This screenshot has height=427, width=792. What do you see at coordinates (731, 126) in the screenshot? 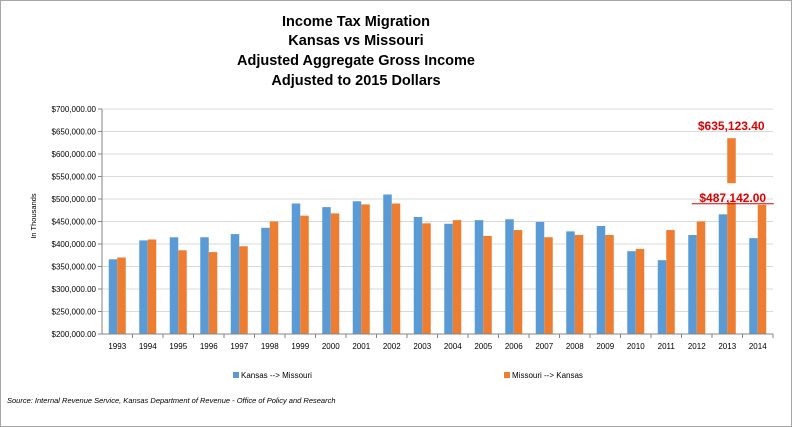
I see `callout-label-2013: $635,123.40` at bounding box center [731, 126].